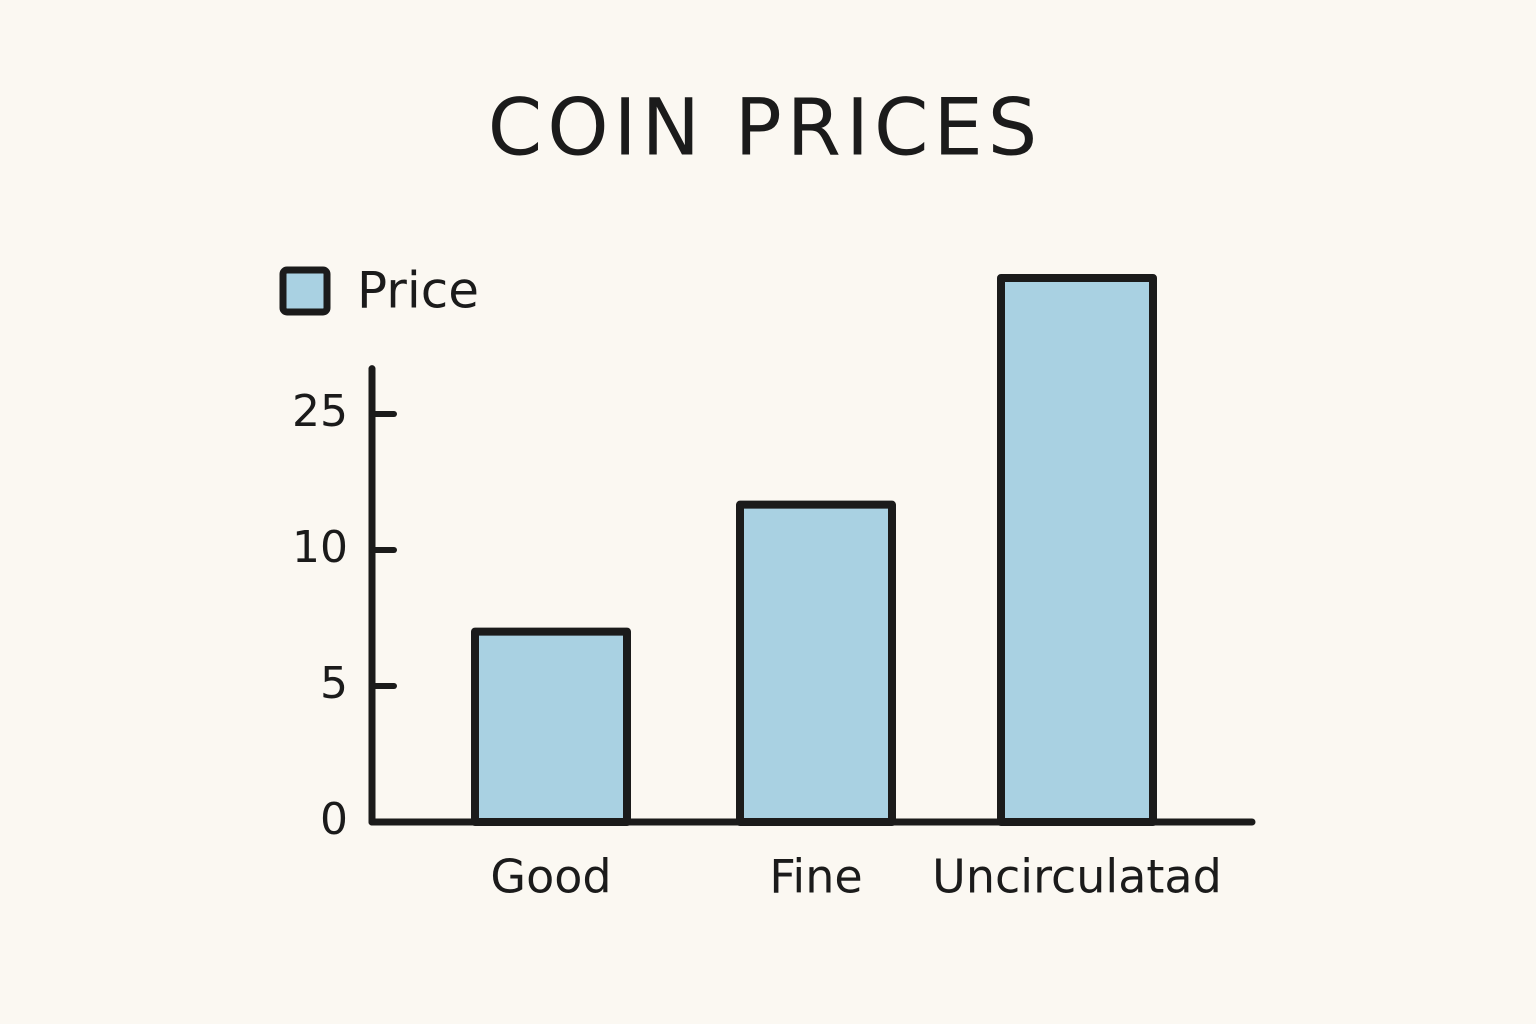 The height and width of the screenshot is (1024, 1536). What do you see at coordinates (418, 291) in the screenshot?
I see `legend-label: Price` at bounding box center [418, 291].